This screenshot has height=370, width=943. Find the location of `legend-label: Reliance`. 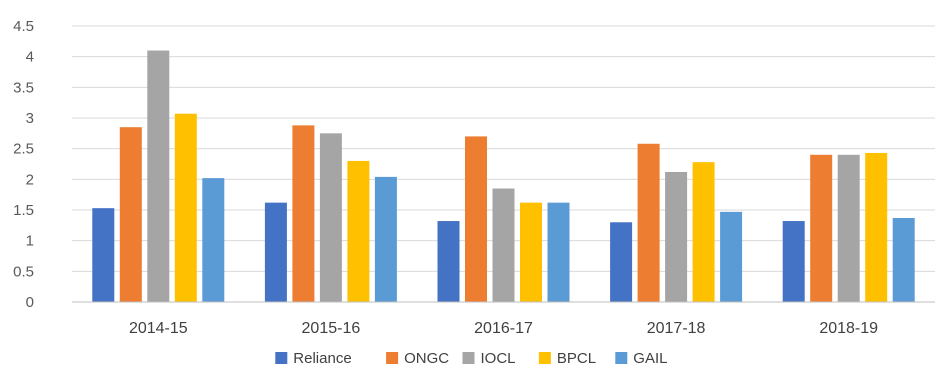

legend-label: Reliance is located at coordinates (322, 358).